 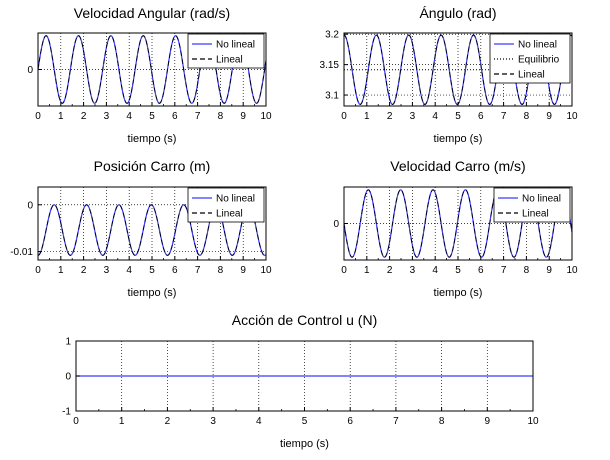 What do you see at coordinates (21, 252) in the screenshot?
I see `y-tick-label: -0.01` at bounding box center [21, 252].